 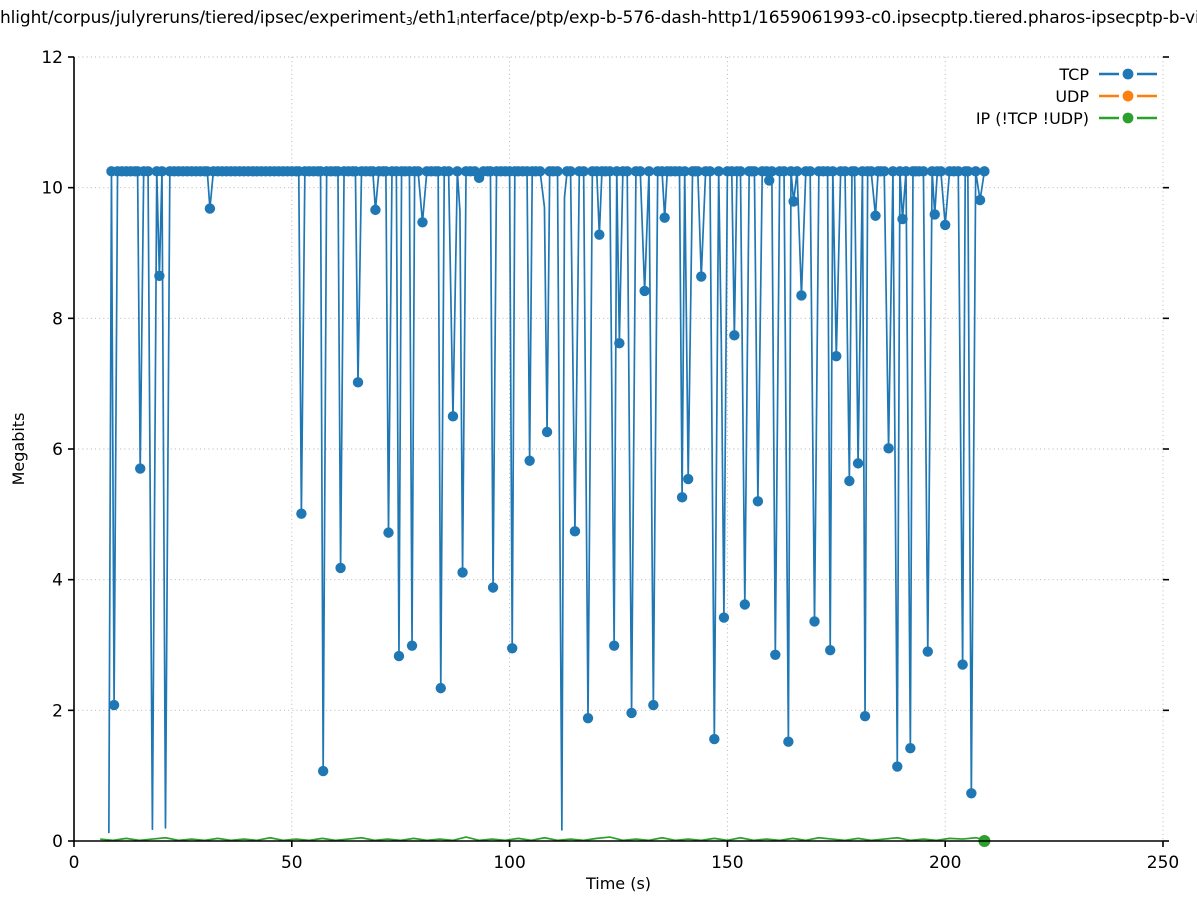 I want to click on chart-title-mid: /eth1, so click(x=434, y=18).